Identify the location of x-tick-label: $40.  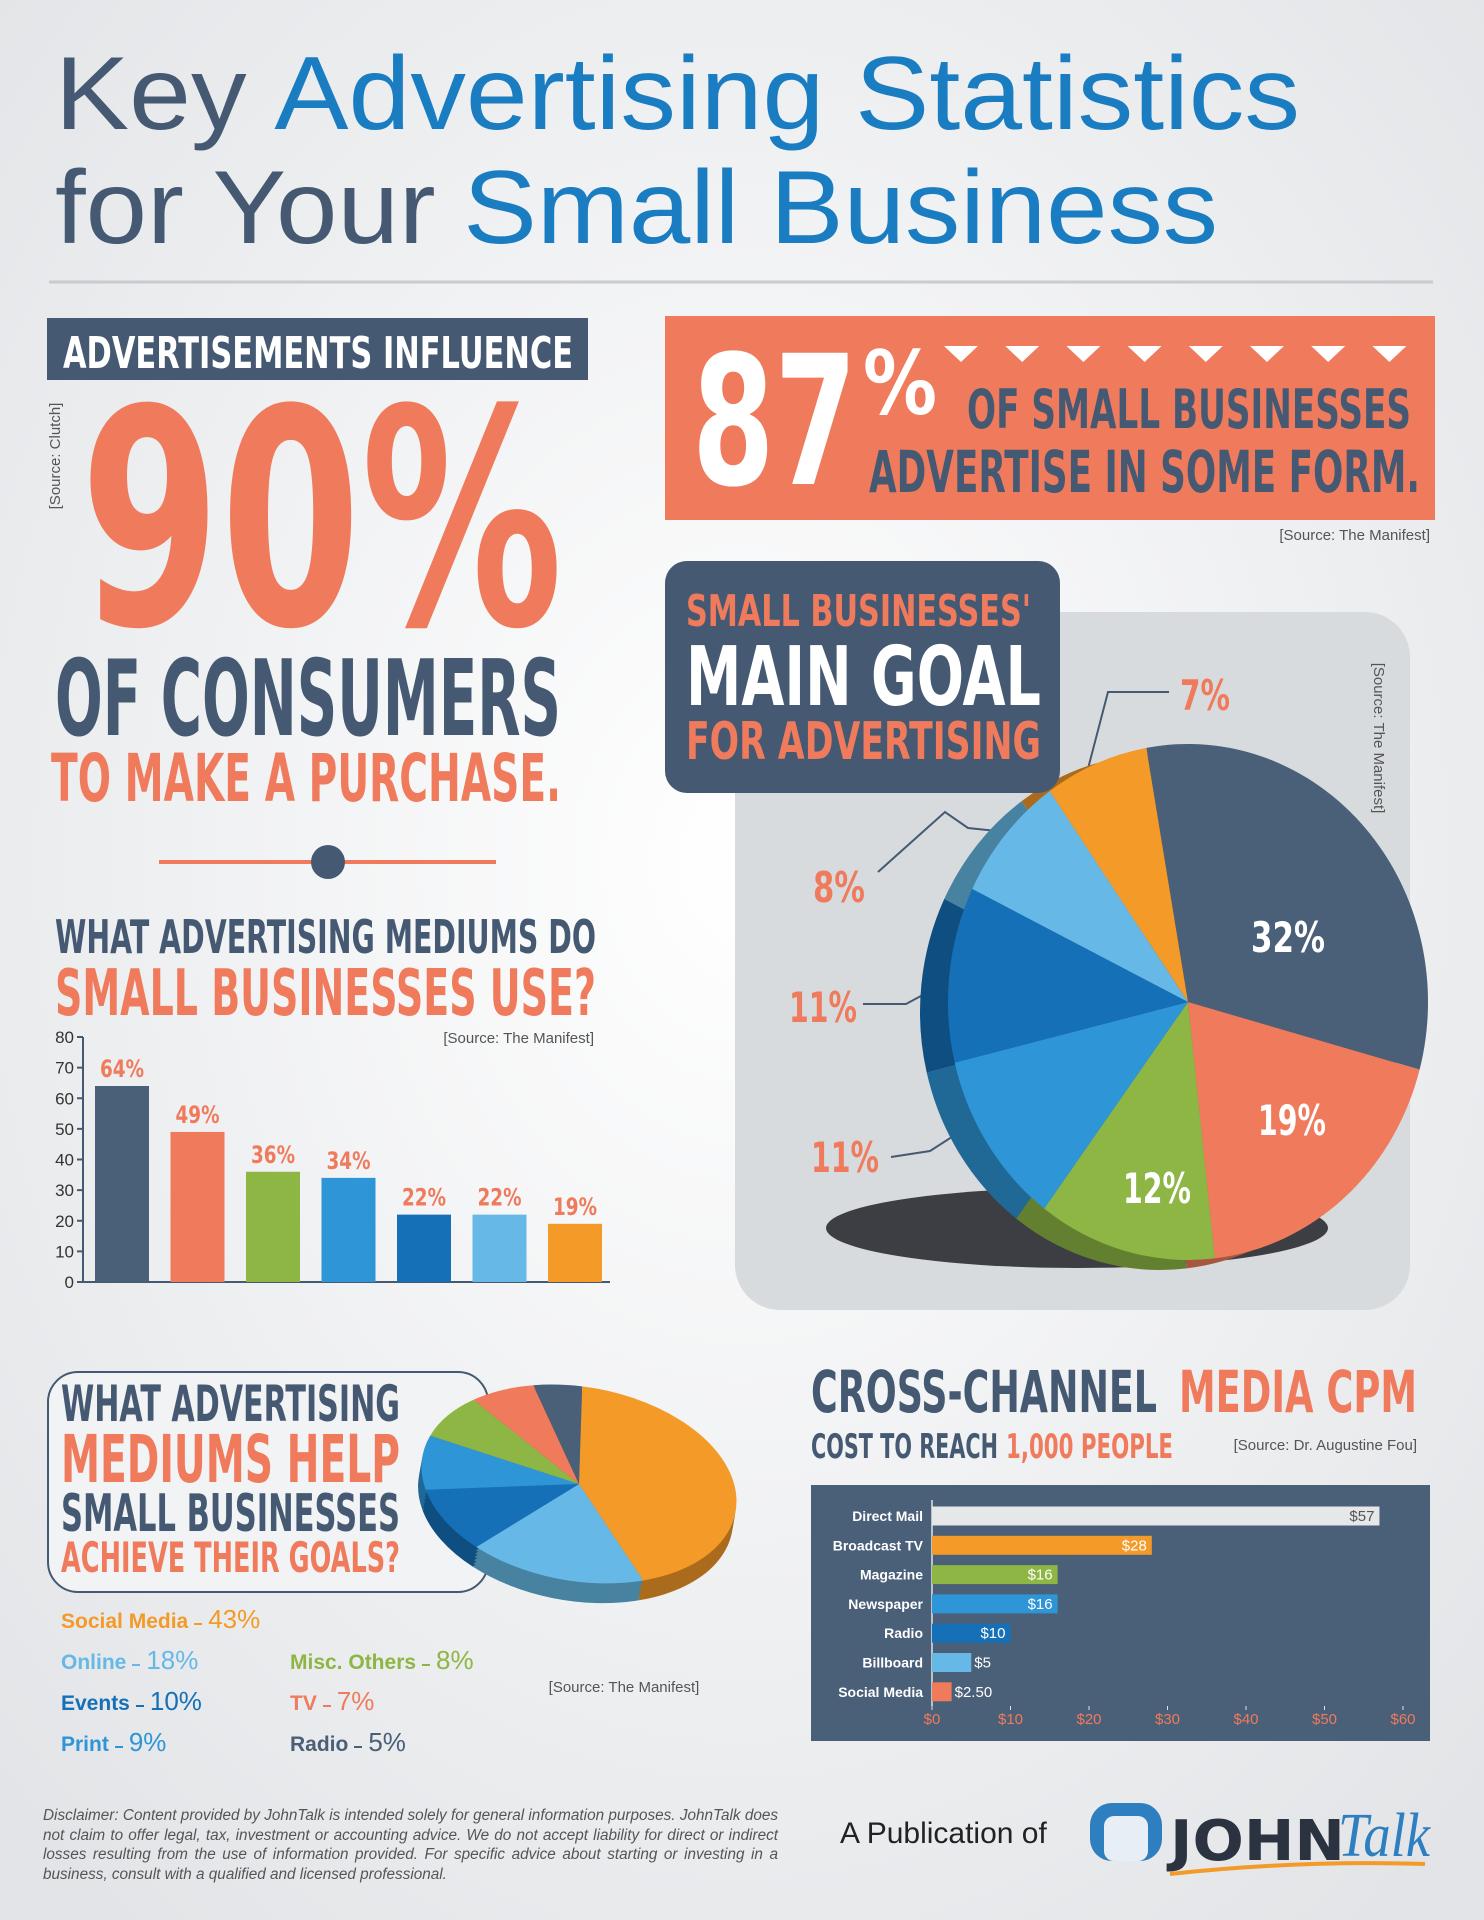
(1245, 1719).